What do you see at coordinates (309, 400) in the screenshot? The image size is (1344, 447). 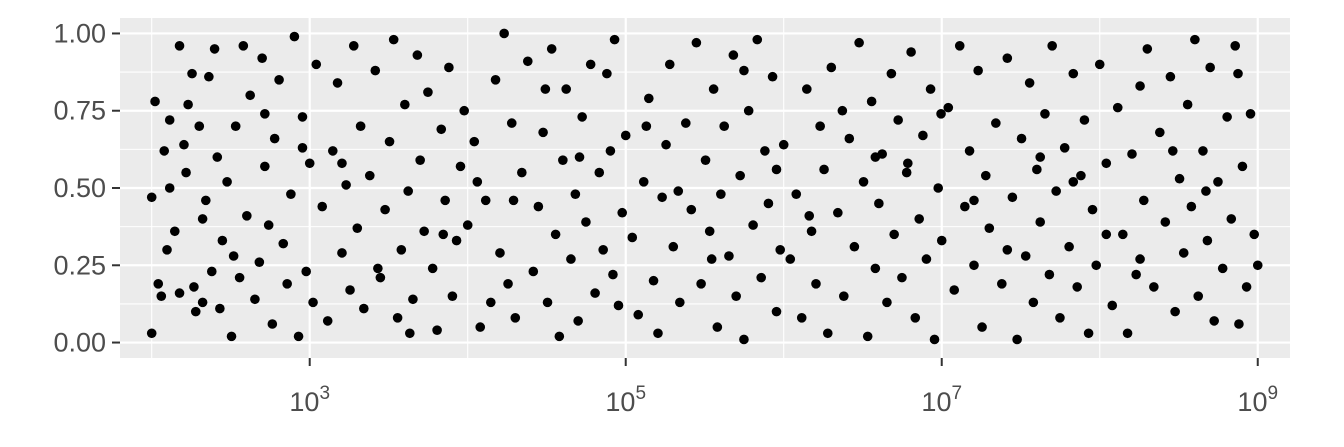 I see `x-tick-label: 10³` at bounding box center [309, 400].